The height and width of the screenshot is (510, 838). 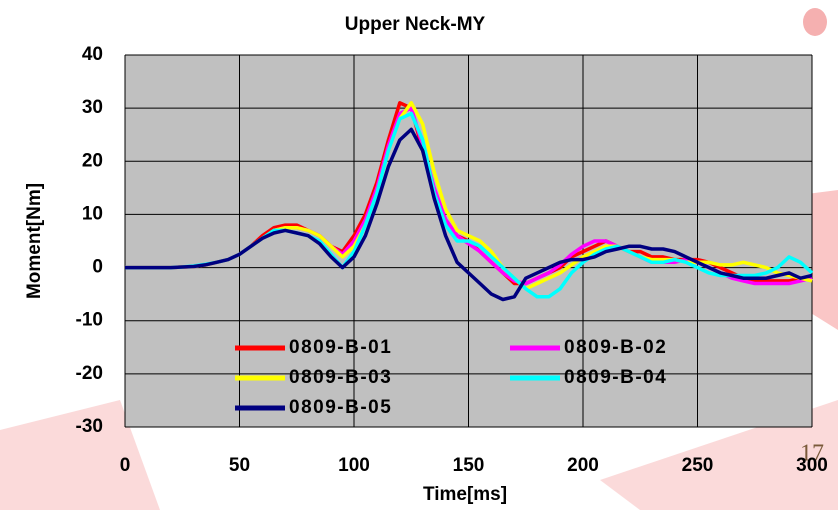 I want to click on x-tick-label: 0, so click(x=125, y=465).